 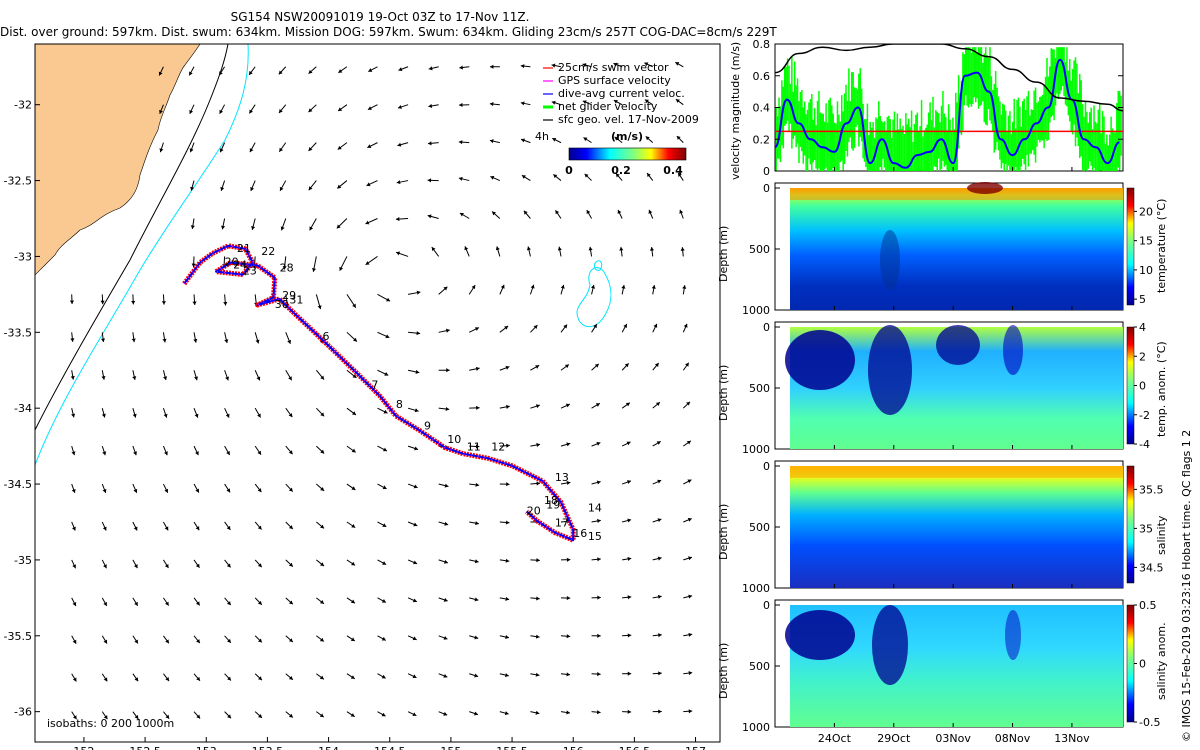 I want to click on temperature-field, so click(x=956, y=249).